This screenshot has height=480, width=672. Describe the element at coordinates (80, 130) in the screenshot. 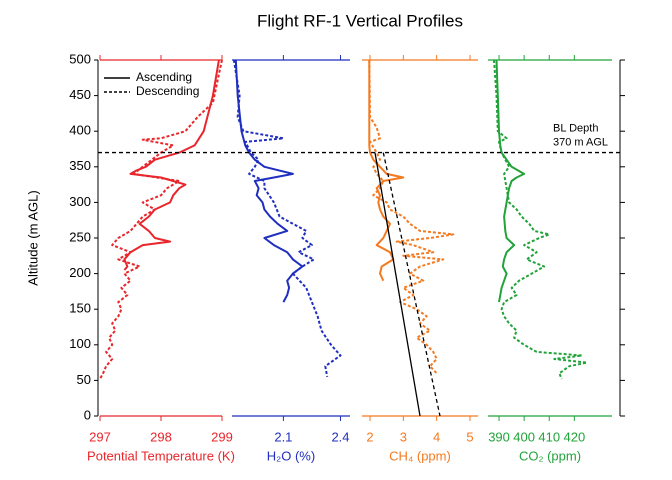

I see `y-tick-label: 400` at that location.